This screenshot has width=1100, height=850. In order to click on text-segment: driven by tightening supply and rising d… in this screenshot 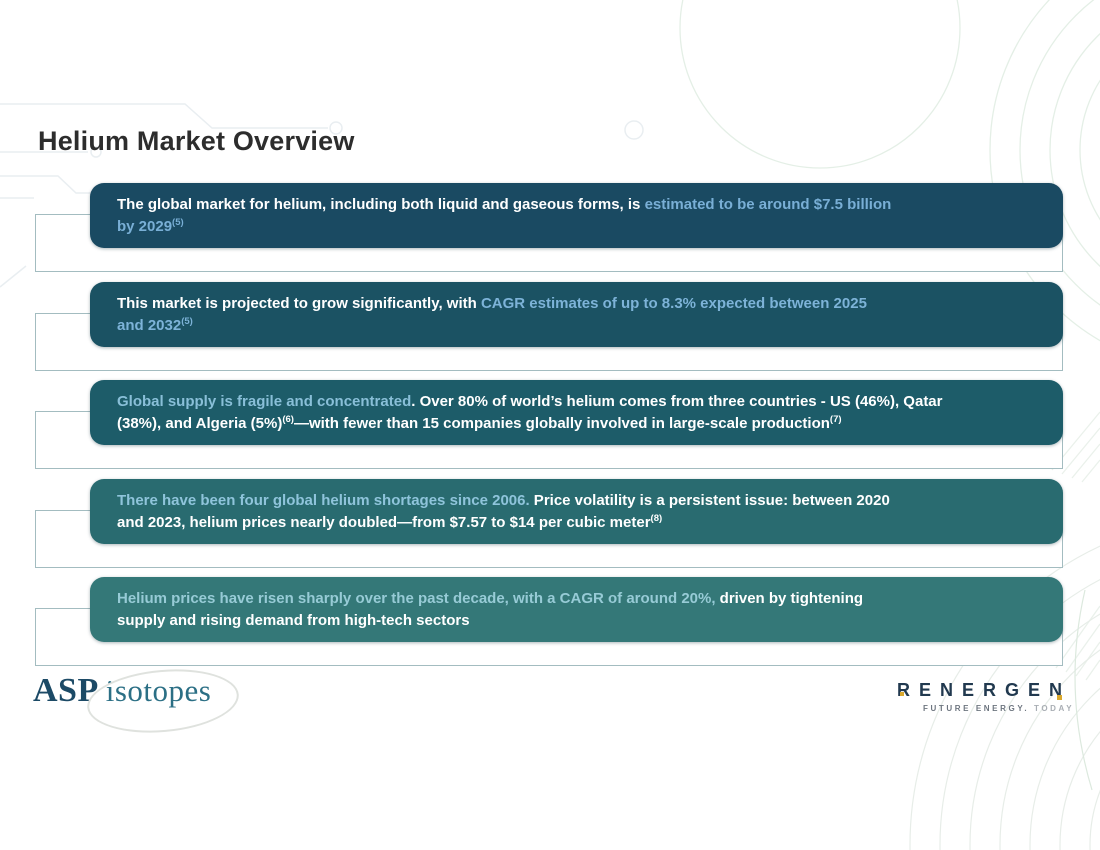, I will do `click(490, 609)`.